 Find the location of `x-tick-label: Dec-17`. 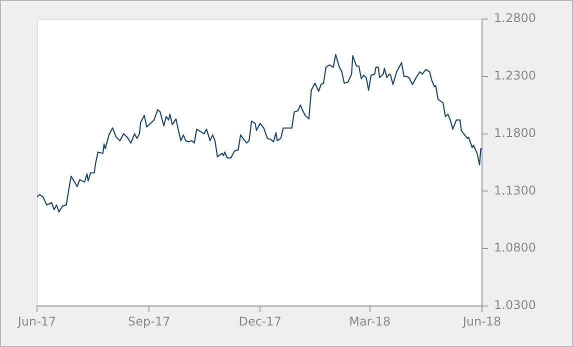

x-tick-label: Dec-17 is located at coordinates (260, 321).